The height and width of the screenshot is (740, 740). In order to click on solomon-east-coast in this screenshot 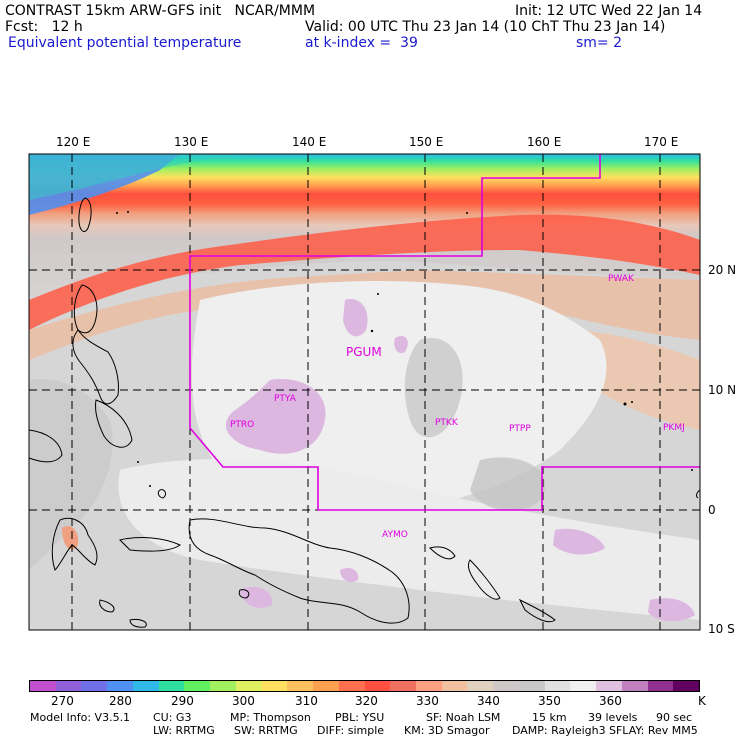, I will do `click(537, 610)`.